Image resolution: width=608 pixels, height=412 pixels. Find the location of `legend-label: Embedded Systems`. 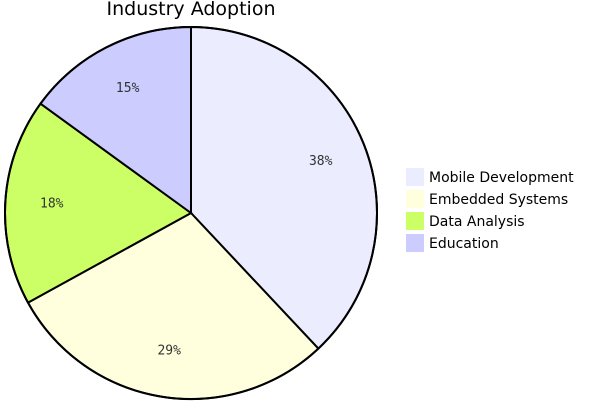

legend-label: Embedded Systems is located at coordinates (498, 200).